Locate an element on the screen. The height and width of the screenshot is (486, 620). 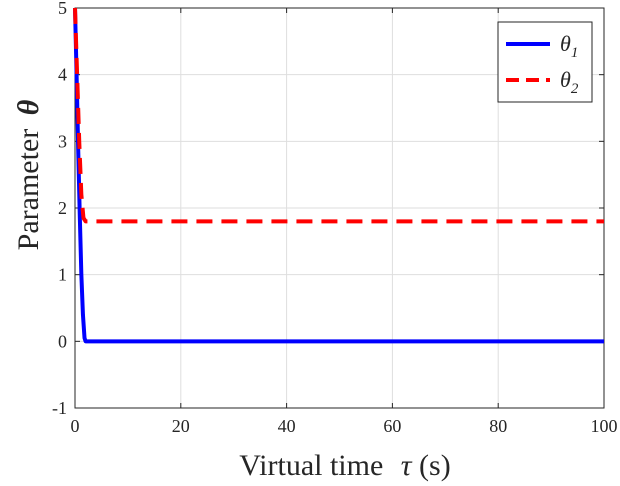
y-tick-label: 2 is located at coordinates (62, 208).